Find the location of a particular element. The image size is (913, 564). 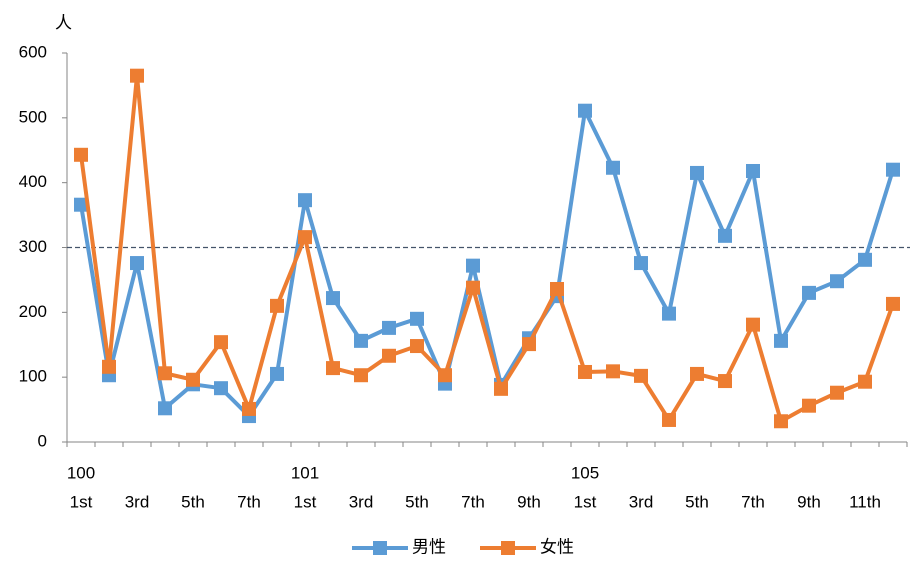

y-tick-label: 400 is located at coordinates (33, 181).